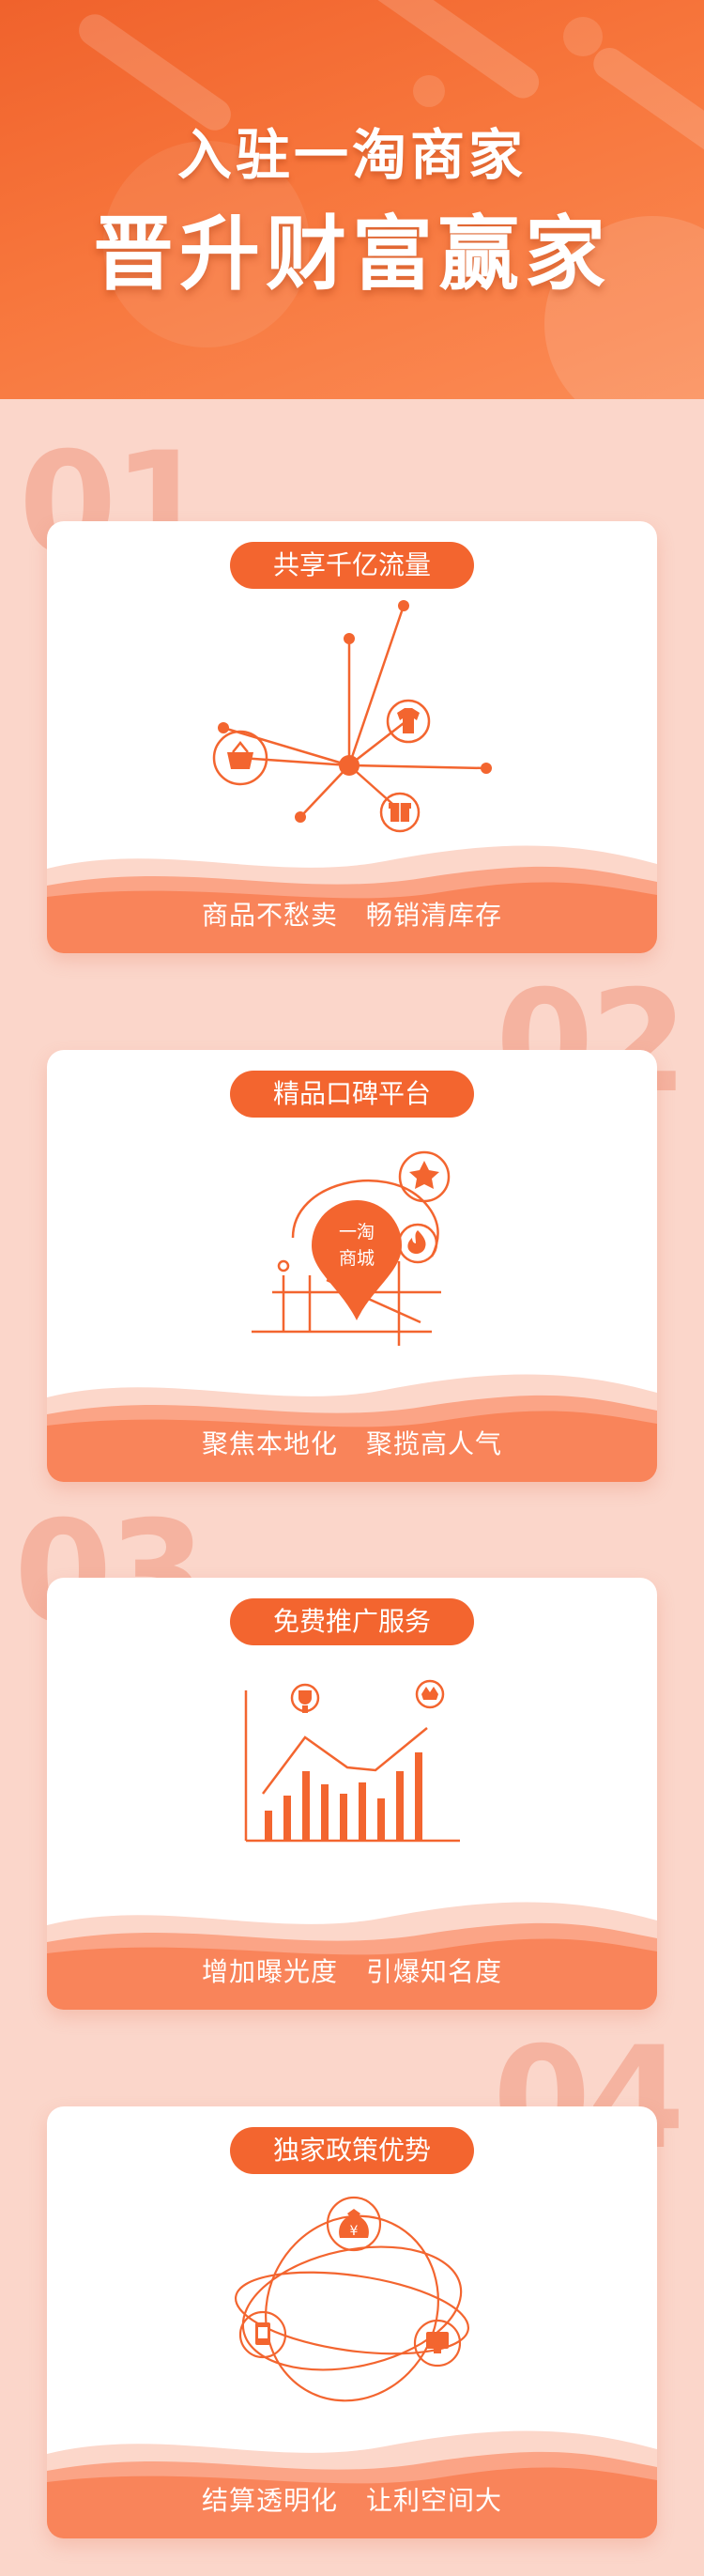  I want to click on feature-card-reputation: 精品口碑平台 一淘 商城 聚焦本地化 聚揽高人气, so click(352, 1266).